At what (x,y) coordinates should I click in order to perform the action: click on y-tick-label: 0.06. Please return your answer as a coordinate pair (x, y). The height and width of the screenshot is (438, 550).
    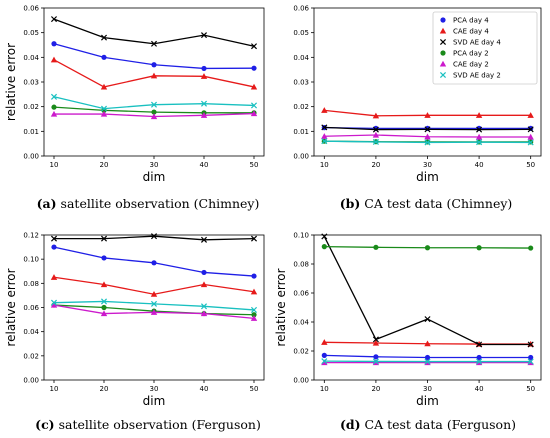
    Looking at the image, I should click on (31, 9).